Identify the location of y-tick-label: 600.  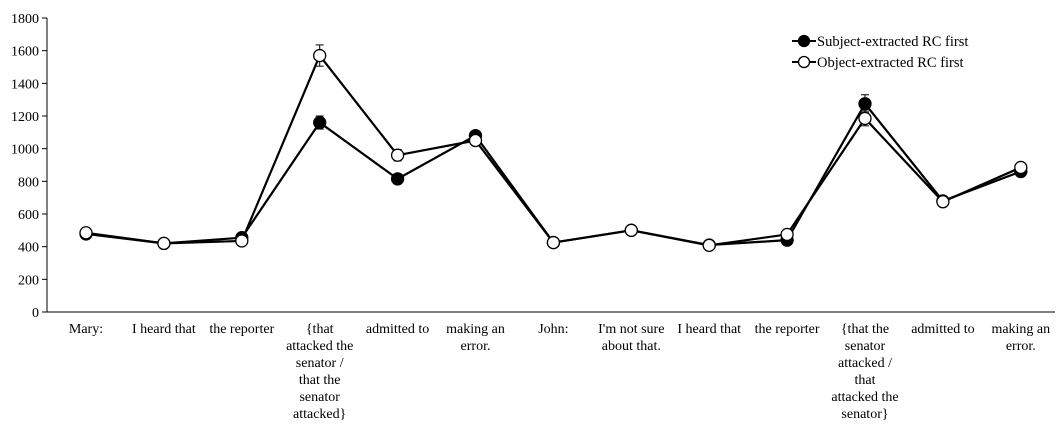
(28, 215).